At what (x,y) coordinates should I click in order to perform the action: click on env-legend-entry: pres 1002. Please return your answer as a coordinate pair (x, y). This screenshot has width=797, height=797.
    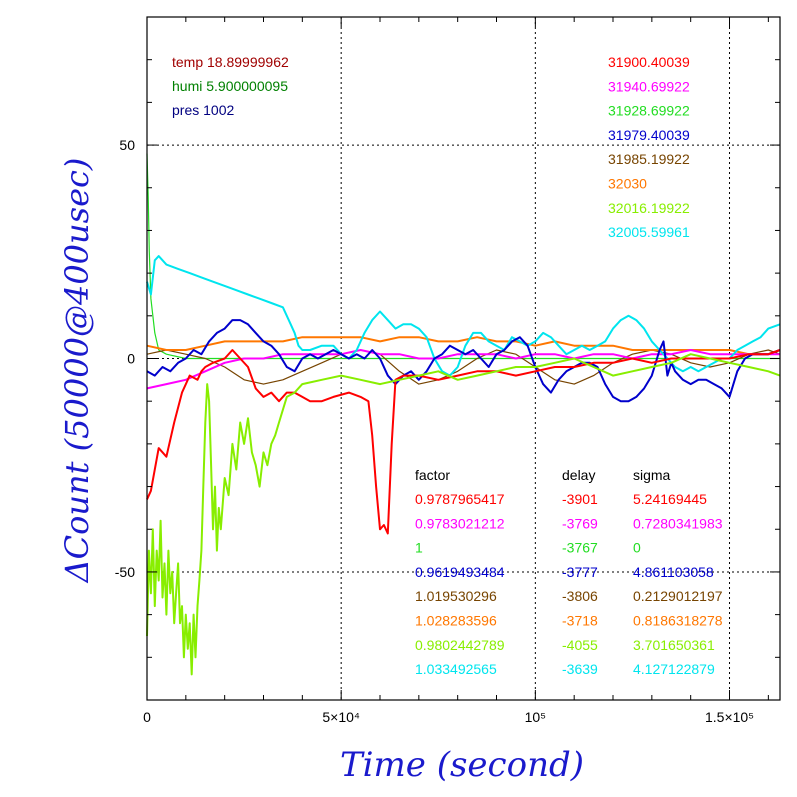
    Looking at the image, I should click on (203, 110).